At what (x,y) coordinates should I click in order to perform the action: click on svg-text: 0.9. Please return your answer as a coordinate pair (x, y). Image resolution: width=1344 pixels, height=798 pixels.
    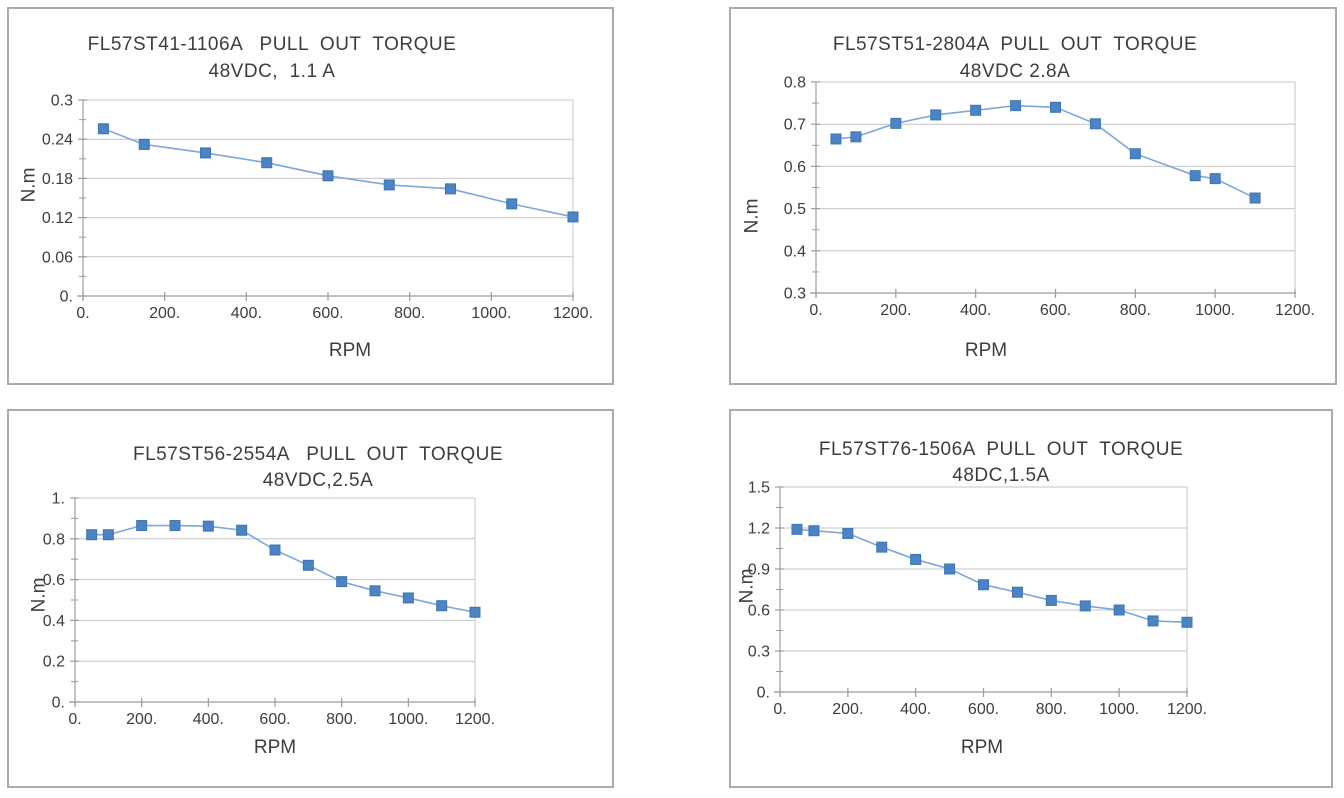
    Looking at the image, I should click on (759, 570).